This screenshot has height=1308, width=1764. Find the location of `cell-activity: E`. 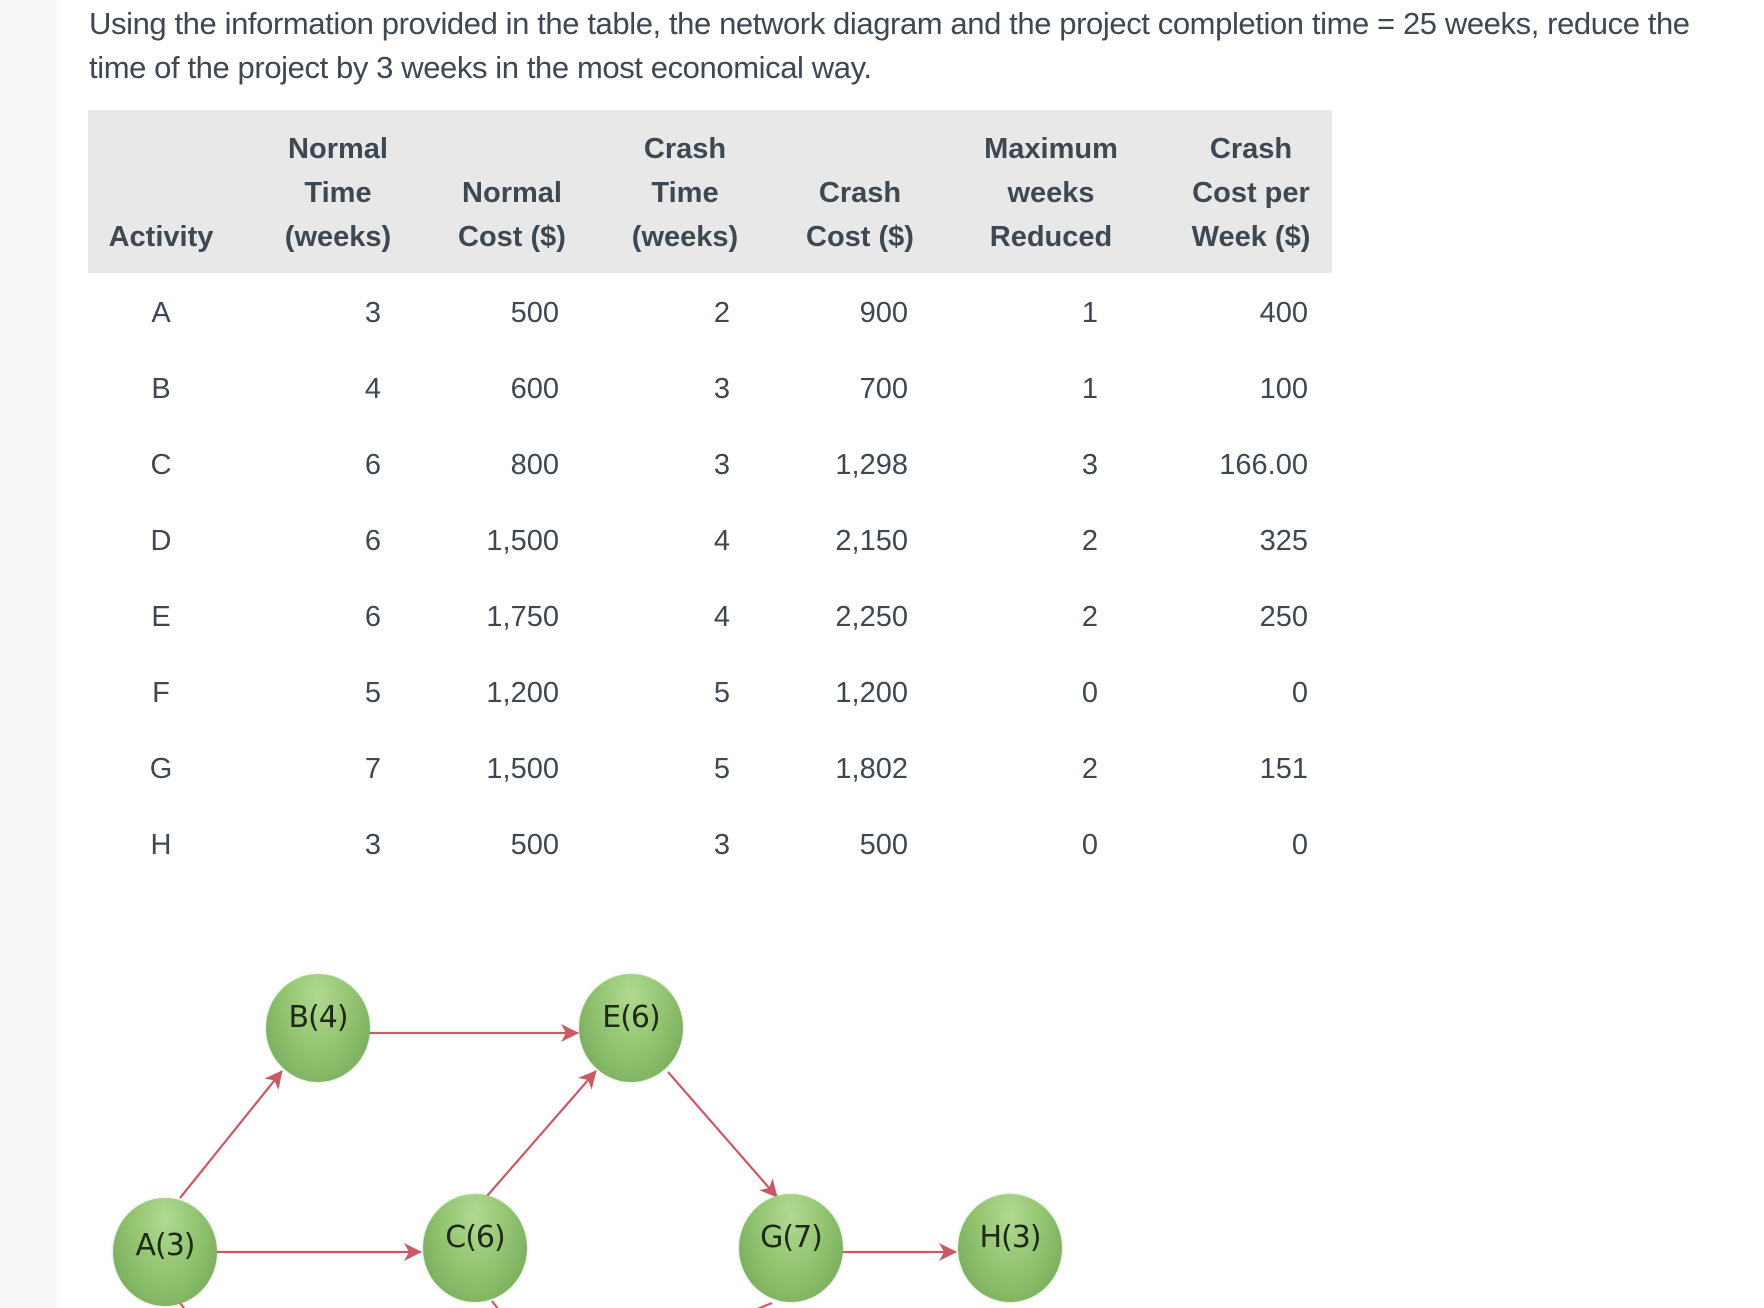

cell-activity: E is located at coordinates (161, 617).